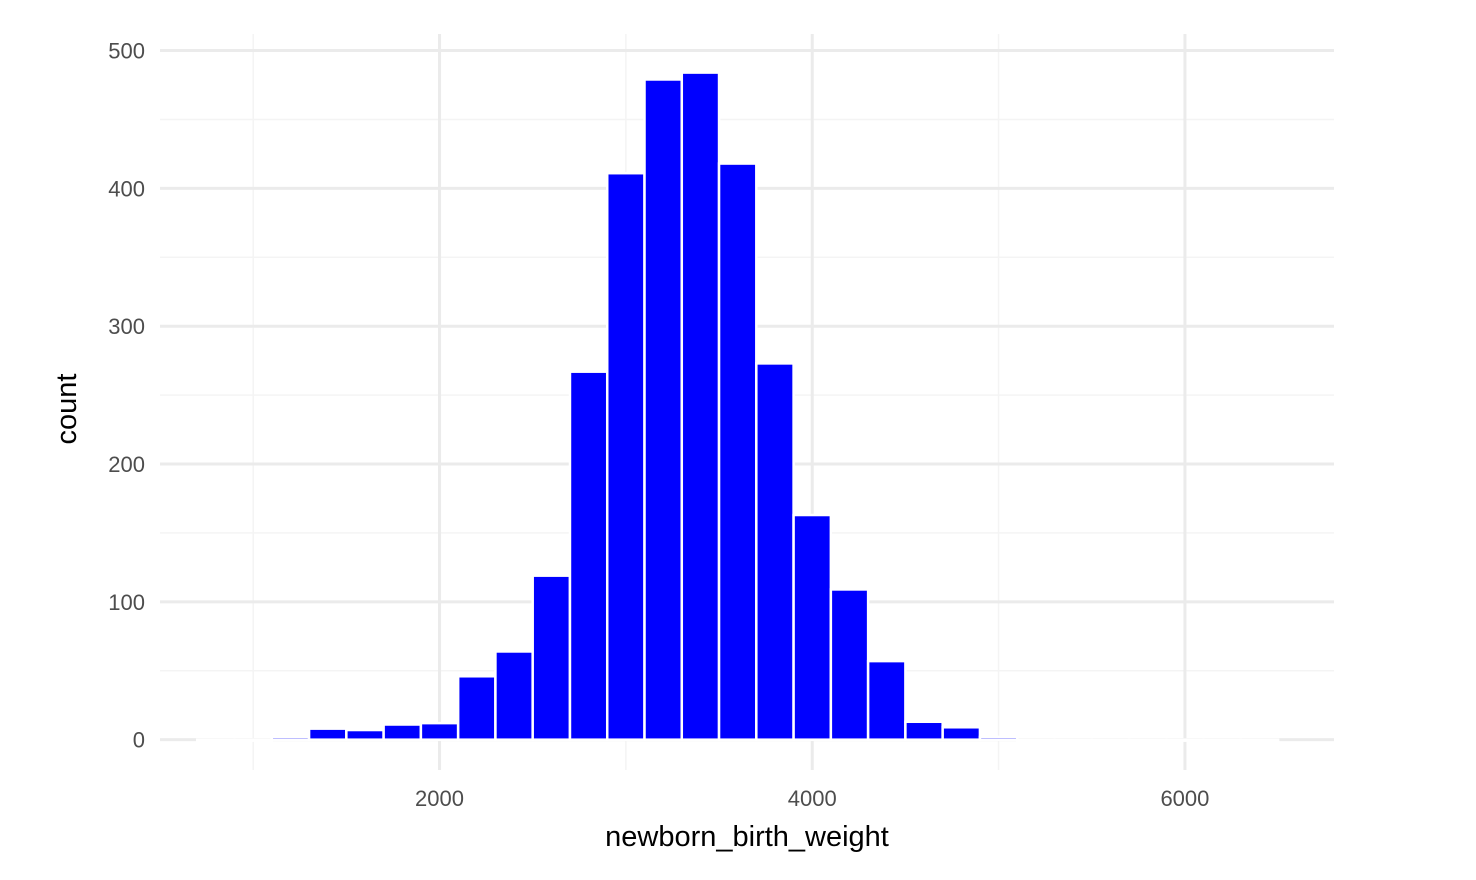 The width and height of the screenshot is (1476, 880). Describe the element at coordinates (1184, 798) in the screenshot. I see `x-tick-label: 6000` at that location.